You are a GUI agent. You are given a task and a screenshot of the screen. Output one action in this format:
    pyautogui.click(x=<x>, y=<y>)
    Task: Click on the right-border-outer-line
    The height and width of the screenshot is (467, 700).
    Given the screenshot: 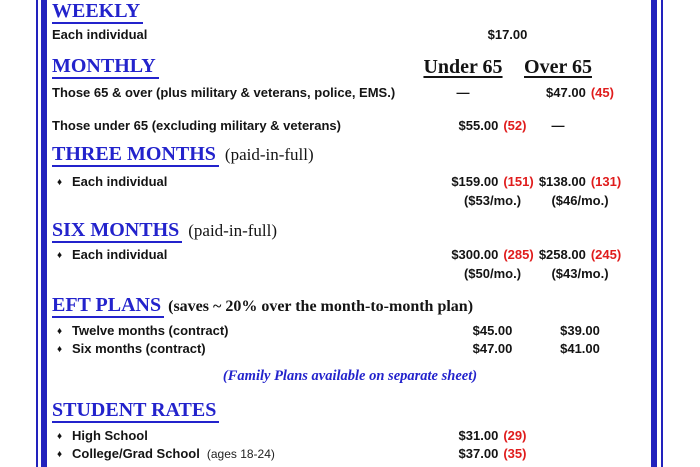 What is the action you would take?
    pyautogui.click(x=662, y=233)
    